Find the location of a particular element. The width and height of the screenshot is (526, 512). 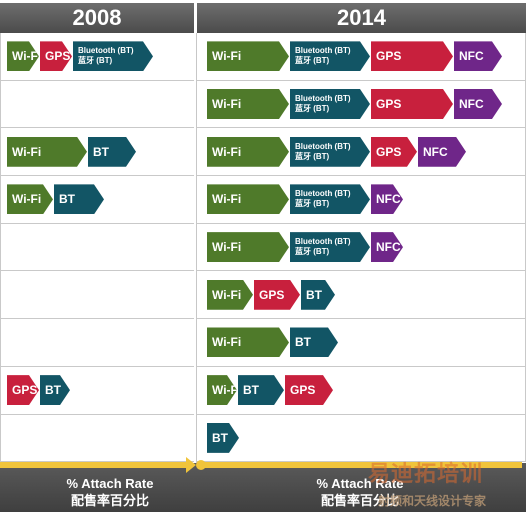

2008-row: Wi-Fi GPS Bluetooth (BT) 蓝牙 (BT) is located at coordinates (97, 57).